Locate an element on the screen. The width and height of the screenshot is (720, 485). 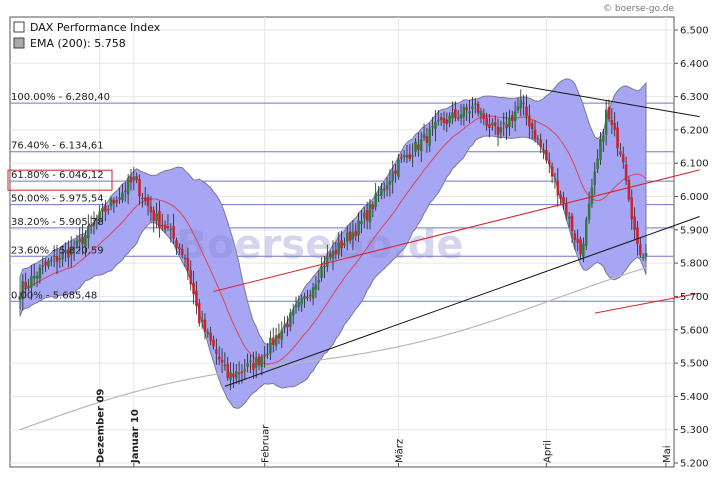
watermark: BoerseGo.de is located at coordinates (319, 245).